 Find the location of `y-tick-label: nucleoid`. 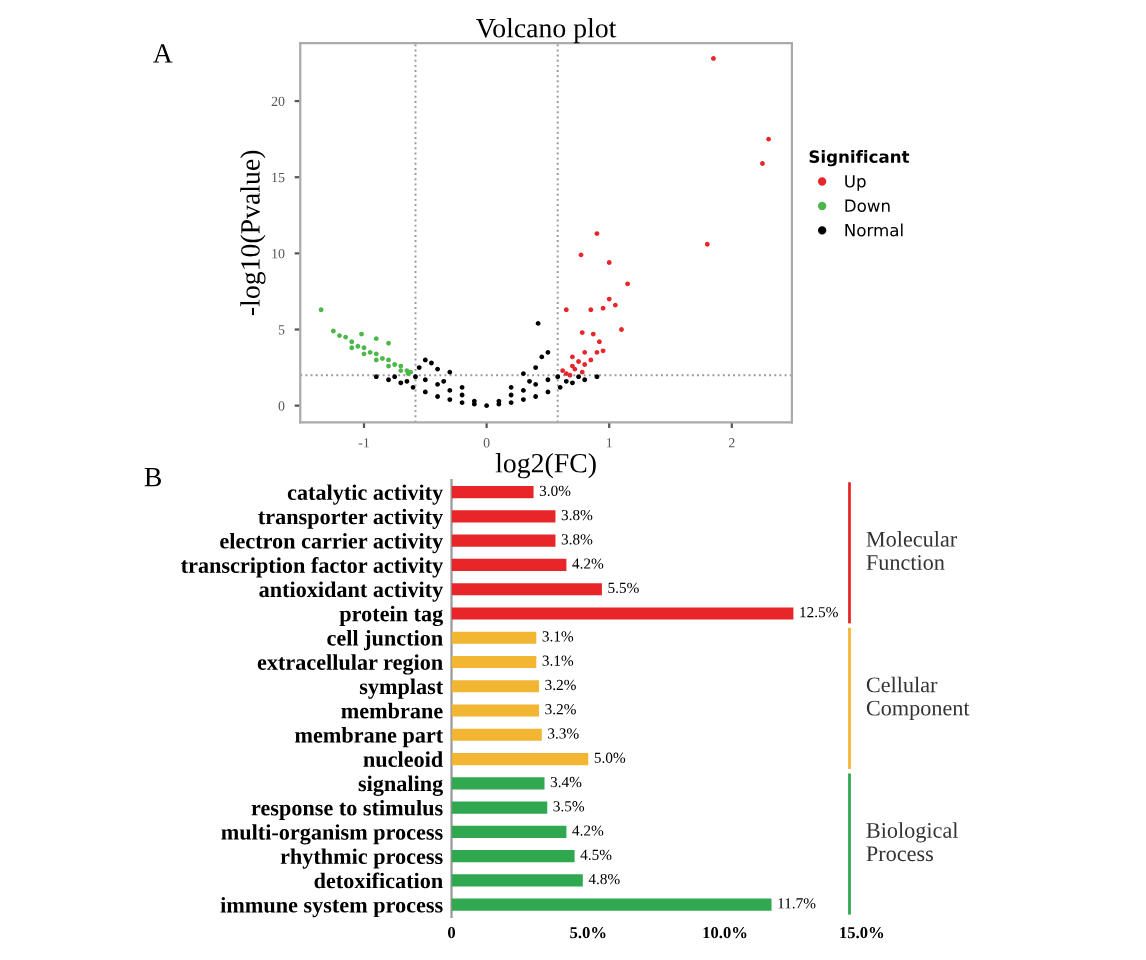

y-tick-label: nucleoid is located at coordinates (403, 759).